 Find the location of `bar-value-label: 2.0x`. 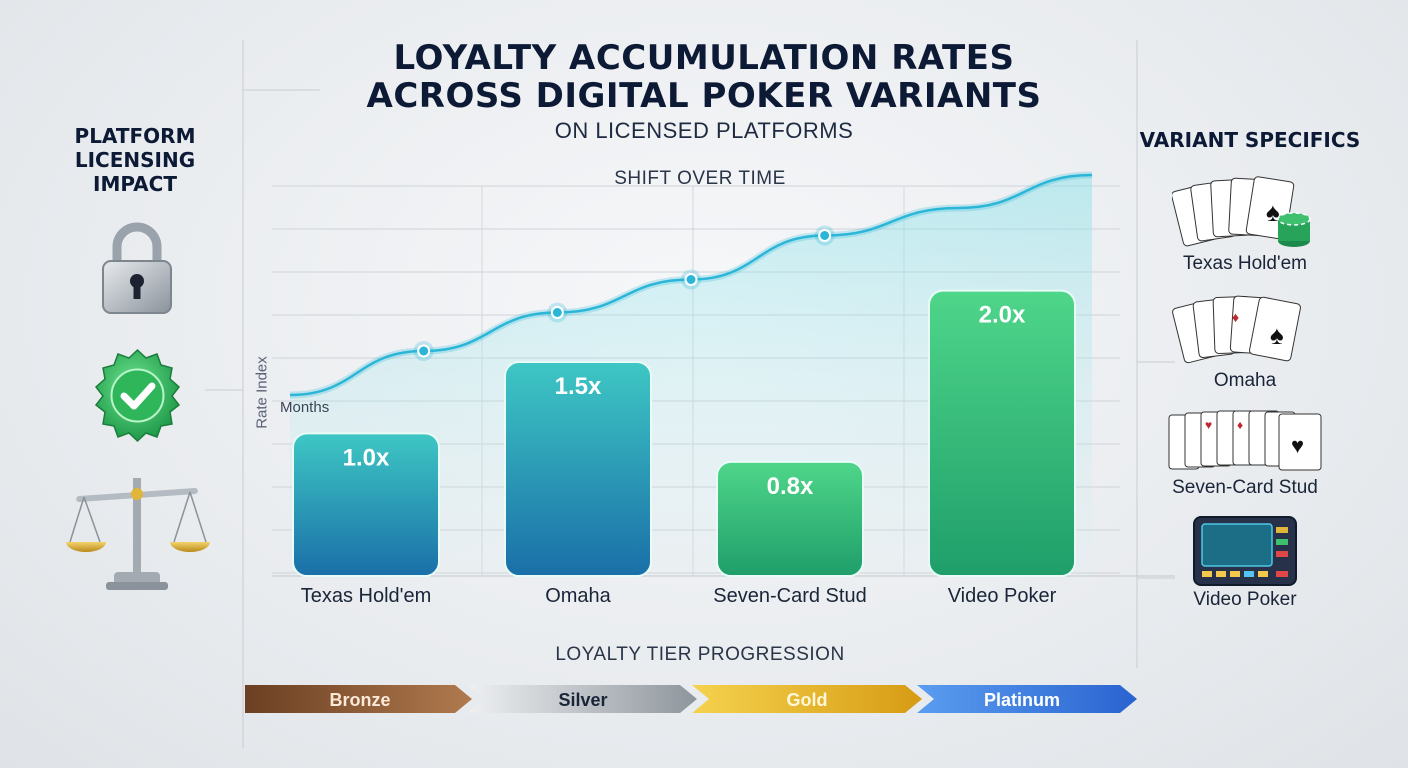

bar-value-label: 2.0x is located at coordinates (1002, 315).